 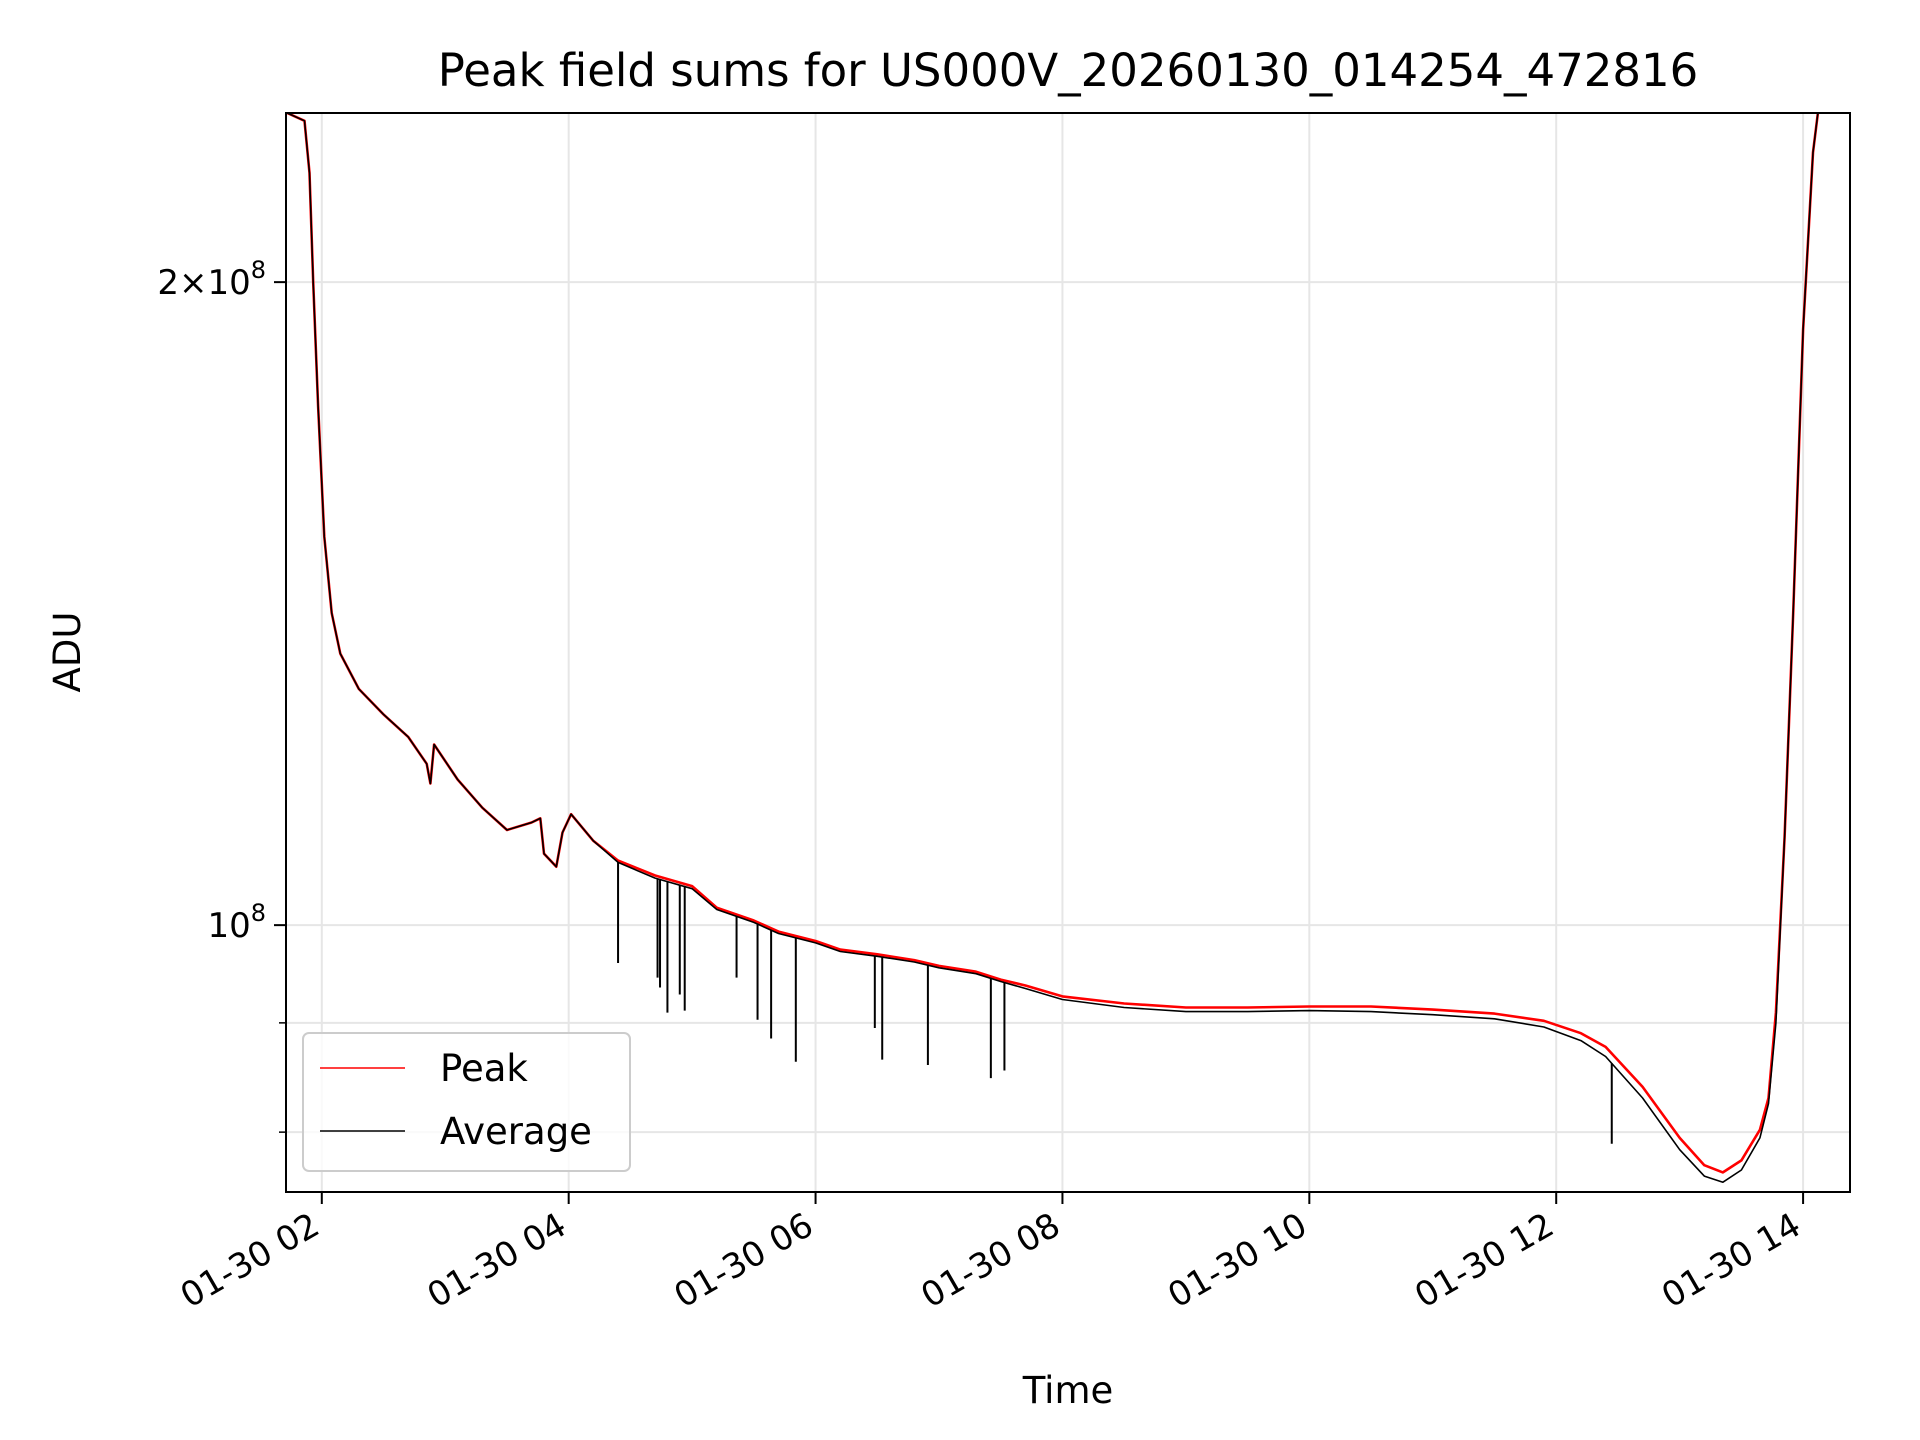 I want to click on y-tick-label: 108, so click(x=236, y=922).